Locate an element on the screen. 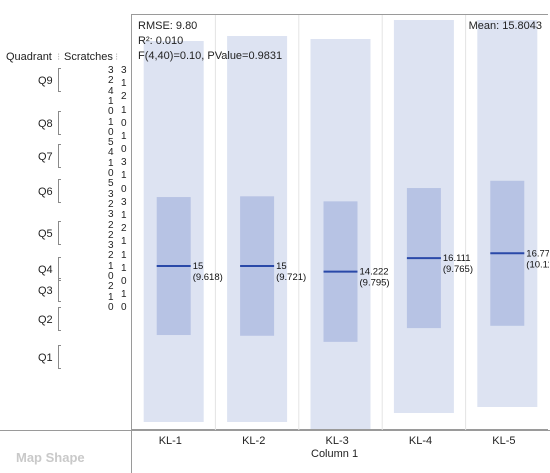 The image size is (550, 473). rmse-text: RMSE: 9.80 is located at coordinates (168, 26).